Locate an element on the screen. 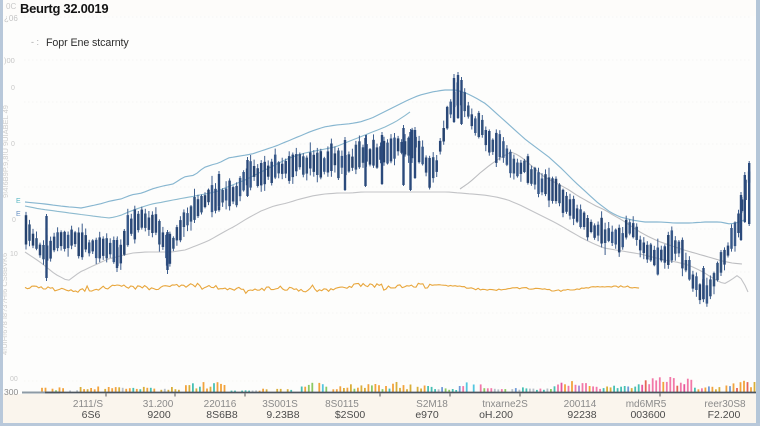 Image resolution: width=760 pixels, height=431 pixels. svg-text: 9!4!6B9P.9,8!U 9UIABEL 49 is located at coordinates (5, 151).